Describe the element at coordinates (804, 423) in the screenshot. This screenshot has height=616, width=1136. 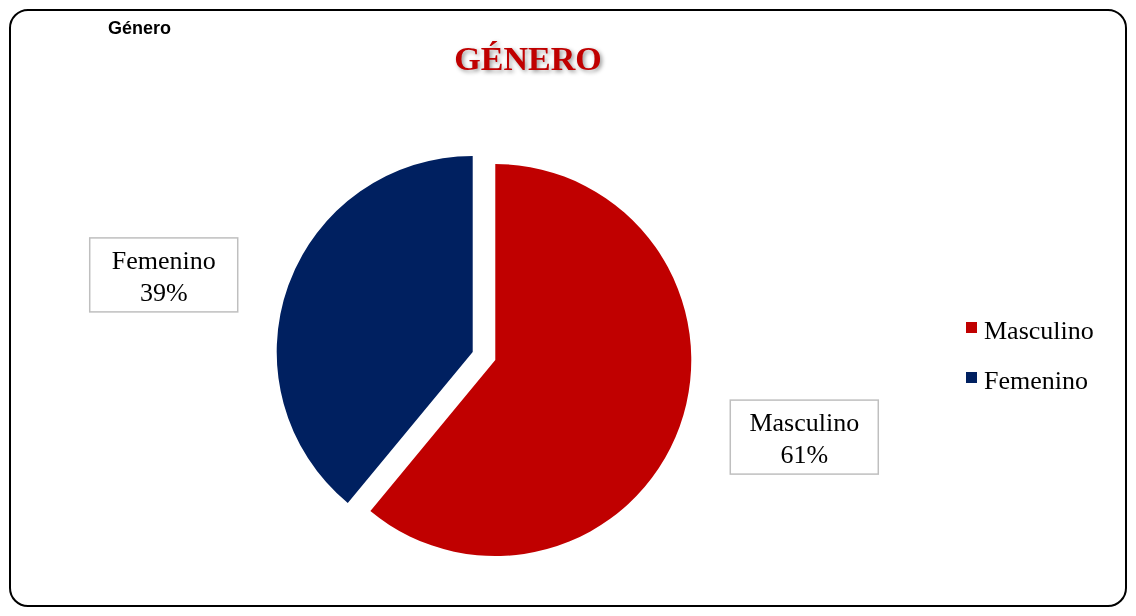
I see `slice-label: Masculino` at that location.